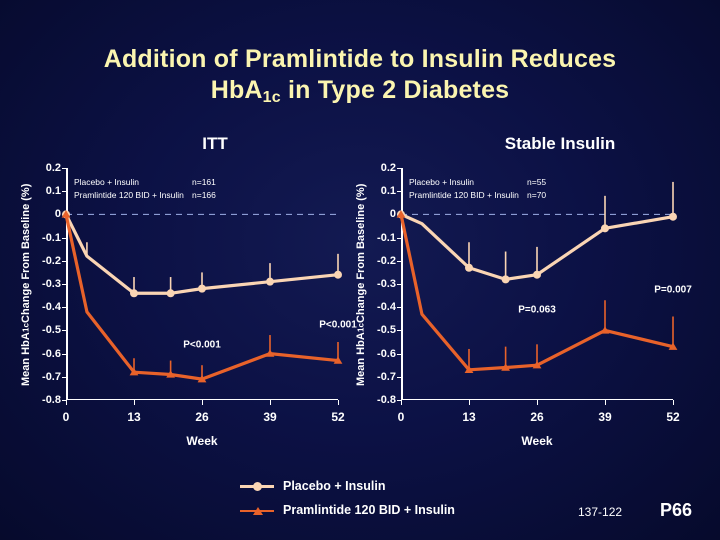 This screenshot has height=540, width=720. Describe the element at coordinates (560, 143) in the screenshot. I see `chart-heading-stable: Stable Insulin` at that location.